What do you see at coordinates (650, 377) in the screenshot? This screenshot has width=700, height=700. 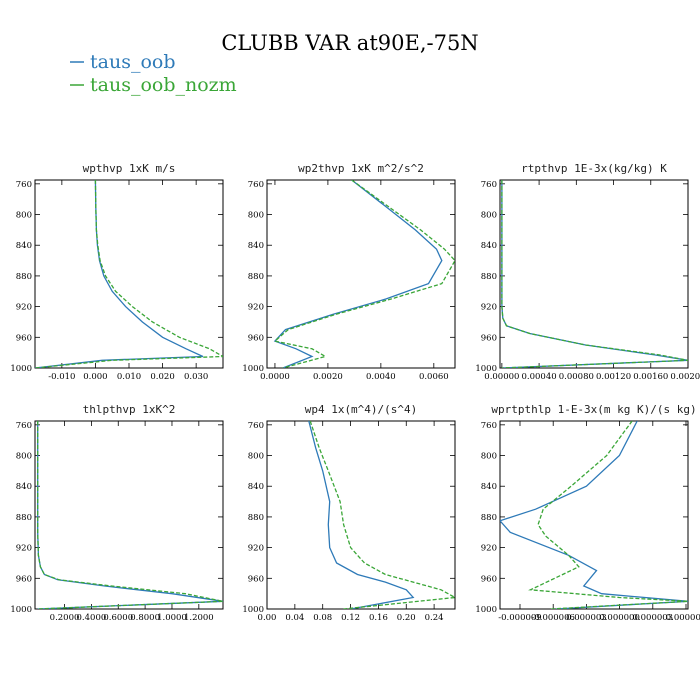 I see `x-tick-label: 0.00160` at bounding box center [650, 377].